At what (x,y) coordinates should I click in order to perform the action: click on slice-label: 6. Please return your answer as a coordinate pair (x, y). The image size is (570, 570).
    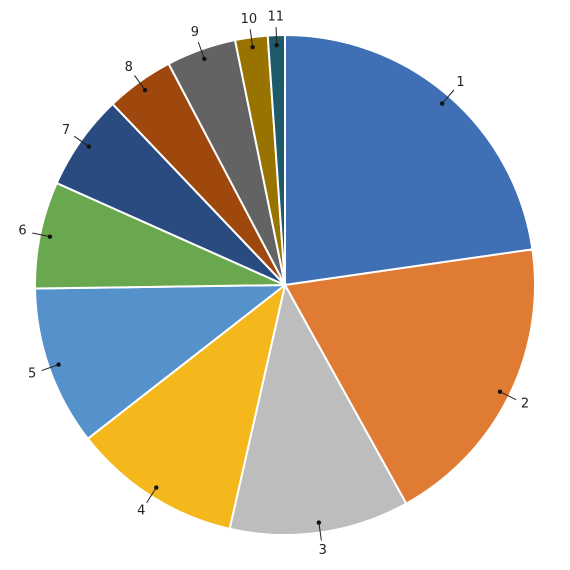
    Looking at the image, I should click on (22, 231).